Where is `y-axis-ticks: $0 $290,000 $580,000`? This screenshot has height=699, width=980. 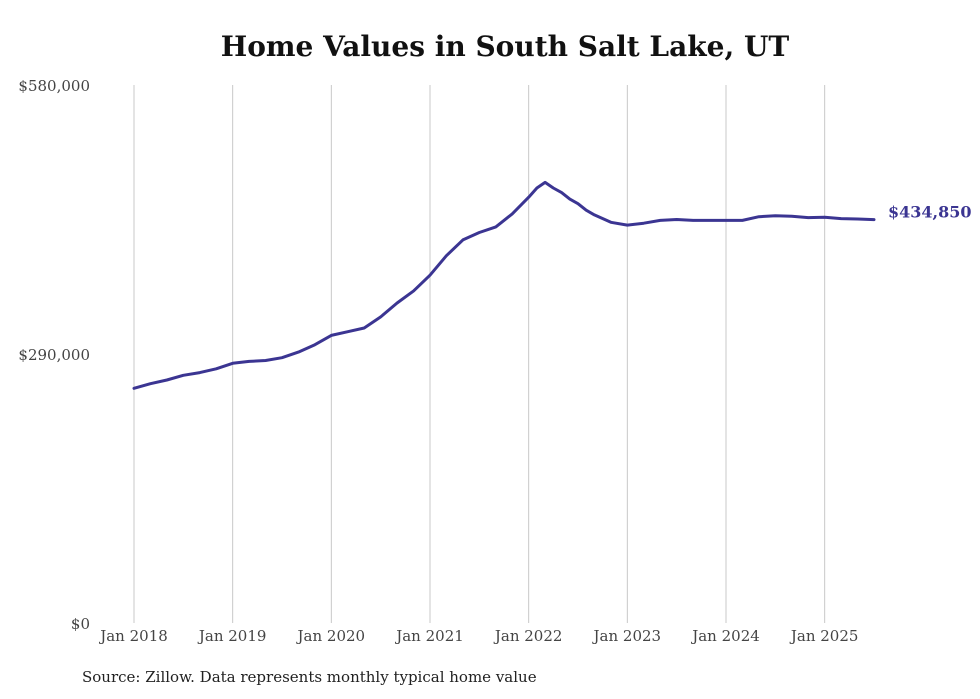
y-axis-ticks: $0 $290,000 $580,000 is located at coordinates (54, 355).